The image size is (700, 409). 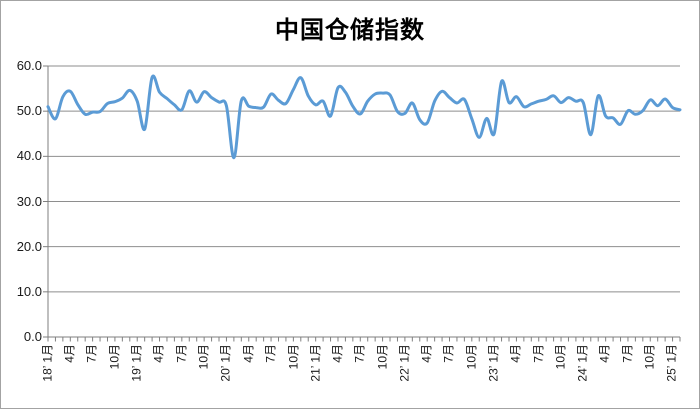 I want to click on chart-title: 中国仓储指数, so click(x=350, y=30).